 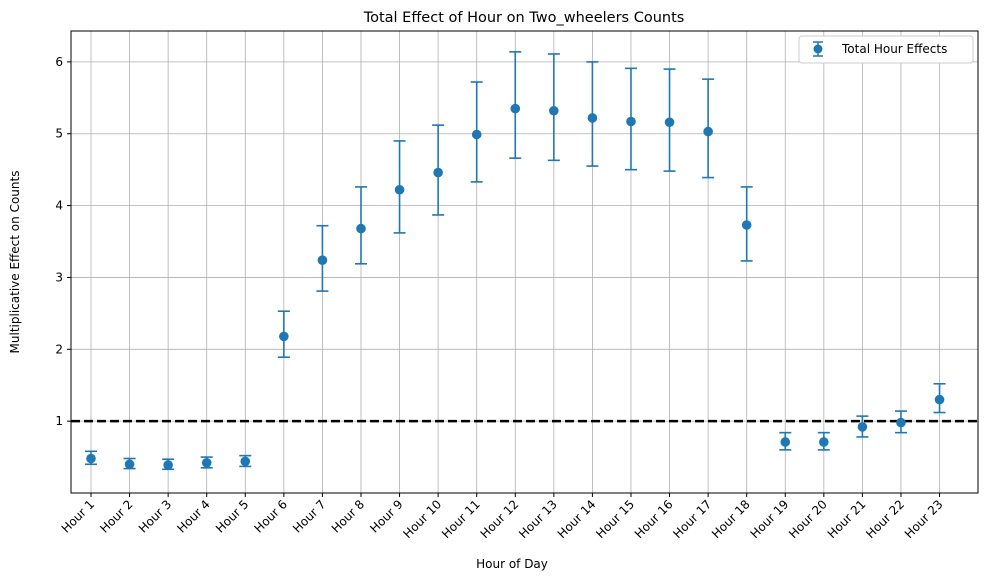 I want to click on legend-marker, so click(x=818, y=49).